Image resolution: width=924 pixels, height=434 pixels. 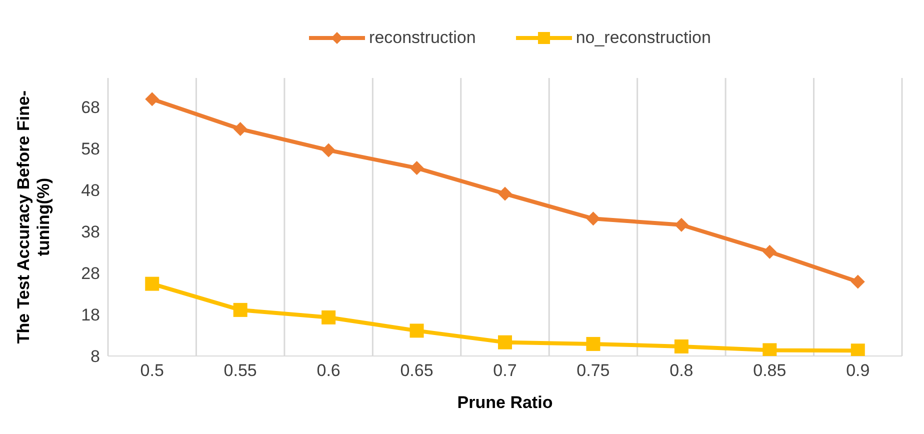 I want to click on y-tick-label: 8, so click(x=95, y=356).